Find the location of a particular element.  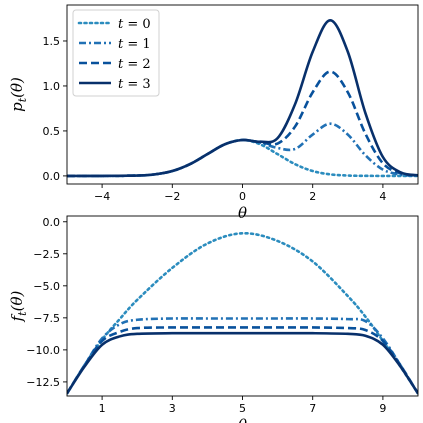

legend-label-t3: t = 3 is located at coordinates (134, 84).